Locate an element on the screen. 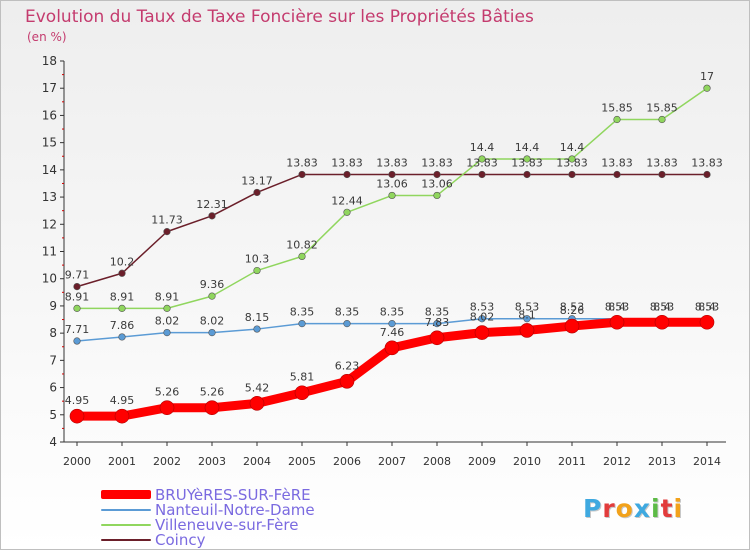 This screenshot has height=551, width=750. y-axis-unit-label: (en %) is located at coordinates (47, 37).